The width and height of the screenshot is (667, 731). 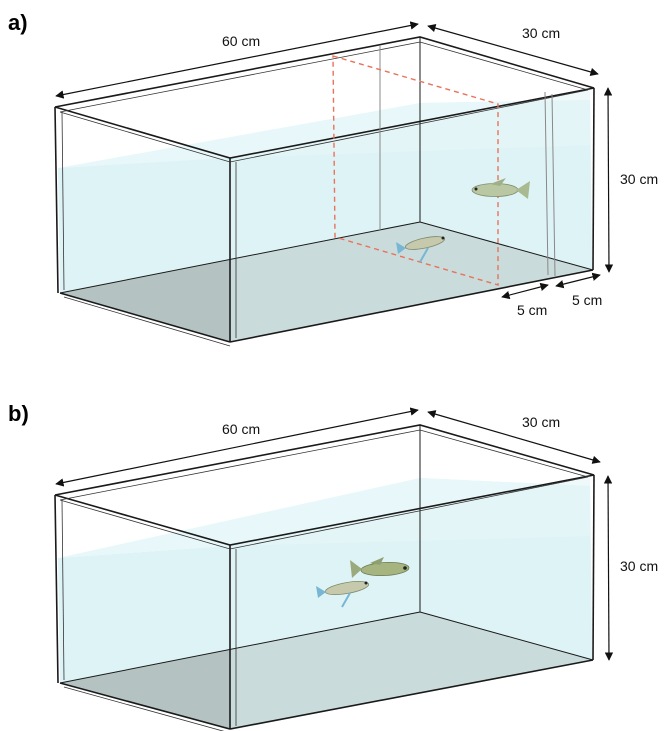 I want to click on dim-b-height-arrow, so click(x=608, y=568).